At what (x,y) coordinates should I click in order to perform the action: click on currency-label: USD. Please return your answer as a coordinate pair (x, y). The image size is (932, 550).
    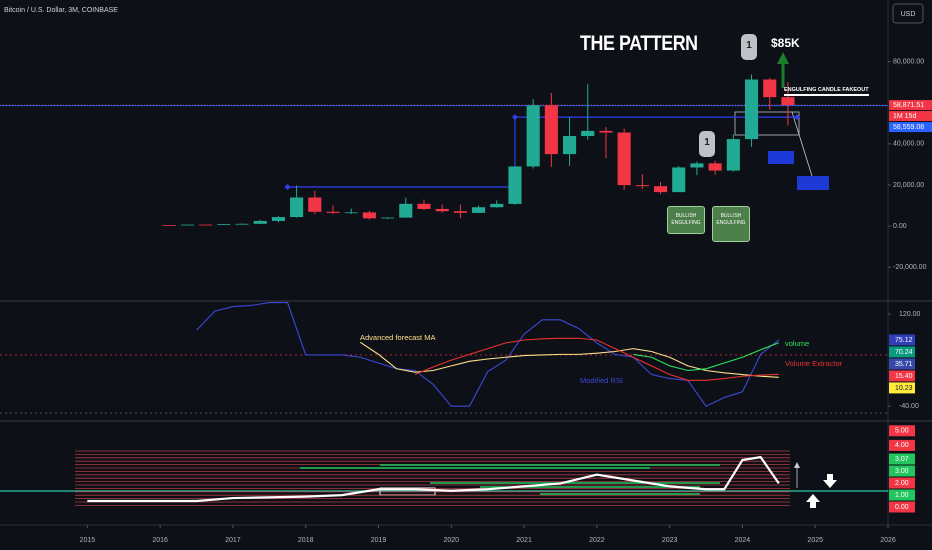
    Looking at the image, I should click on (908, 14).